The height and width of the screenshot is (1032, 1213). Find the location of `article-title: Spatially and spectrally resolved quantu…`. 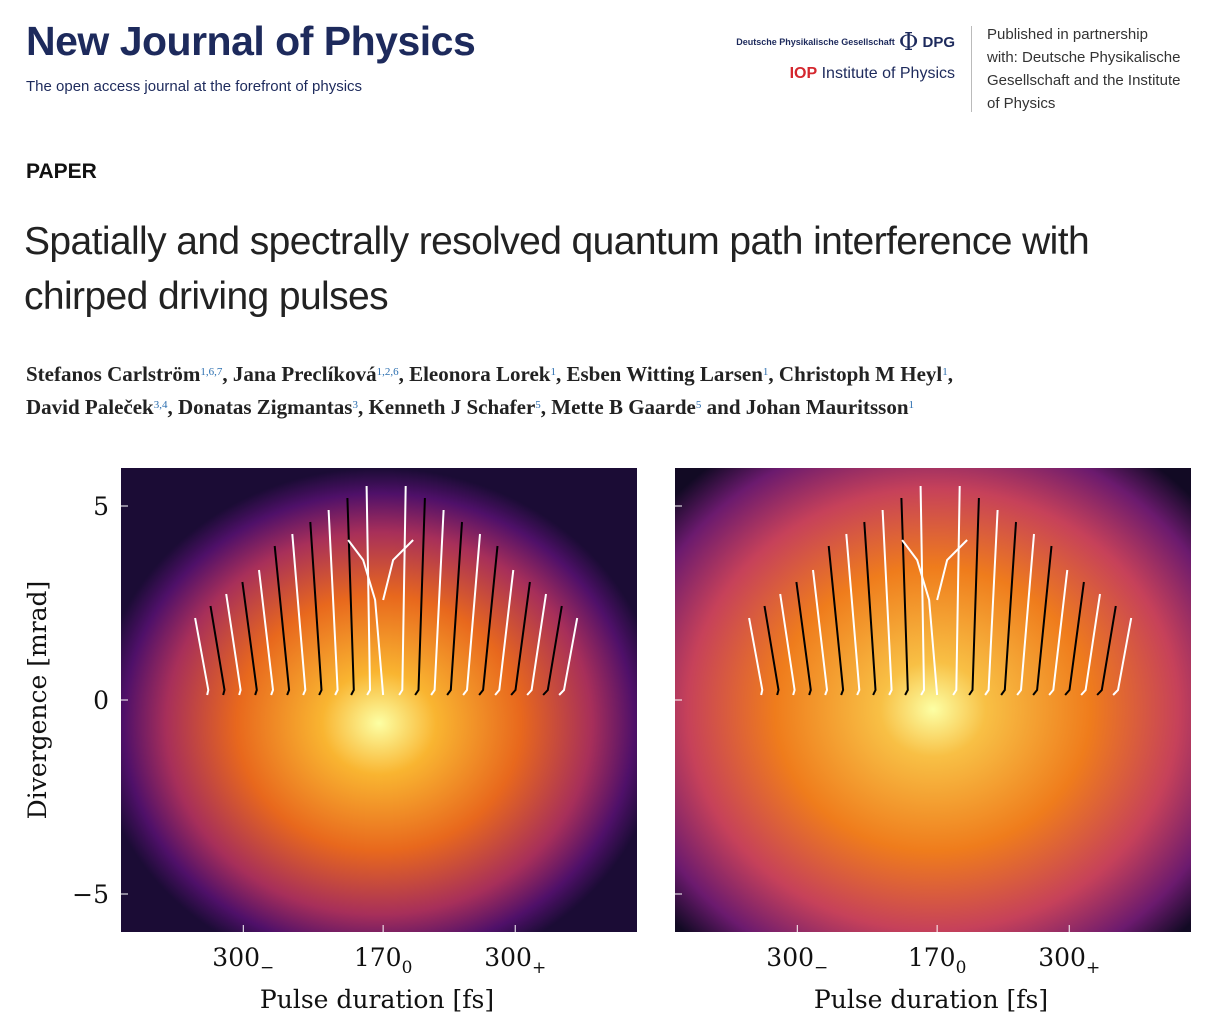

article-title: Spatially and spectrally resolved quantu… is located at coordinates (557, 269).